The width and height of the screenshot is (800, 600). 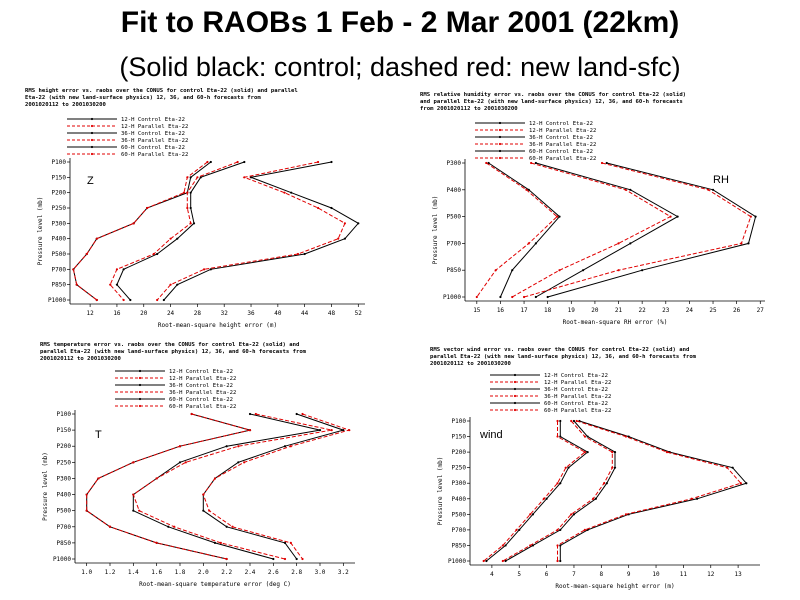 What do you see at coordinates (501, 310) in the screenshot?
I see `x-tick-label: 16` at bounding box center [501, 310].